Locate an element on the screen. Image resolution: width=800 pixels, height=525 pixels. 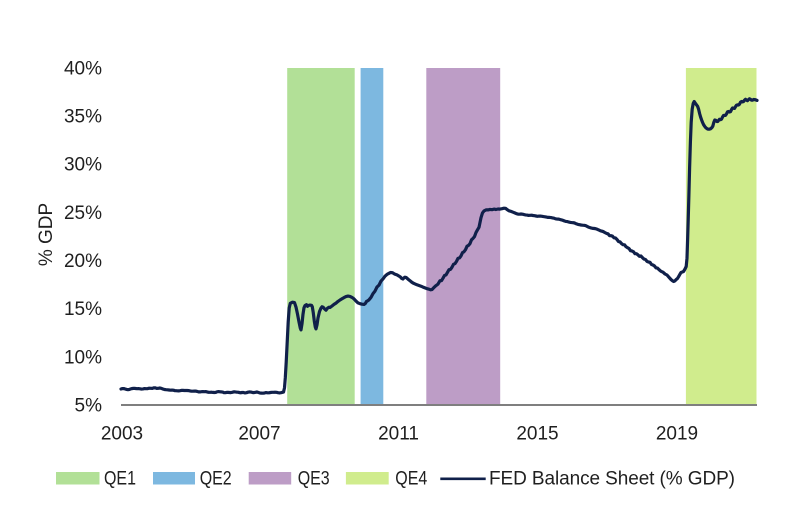
svg-text: % GDP is located at coordinates (46, 234).